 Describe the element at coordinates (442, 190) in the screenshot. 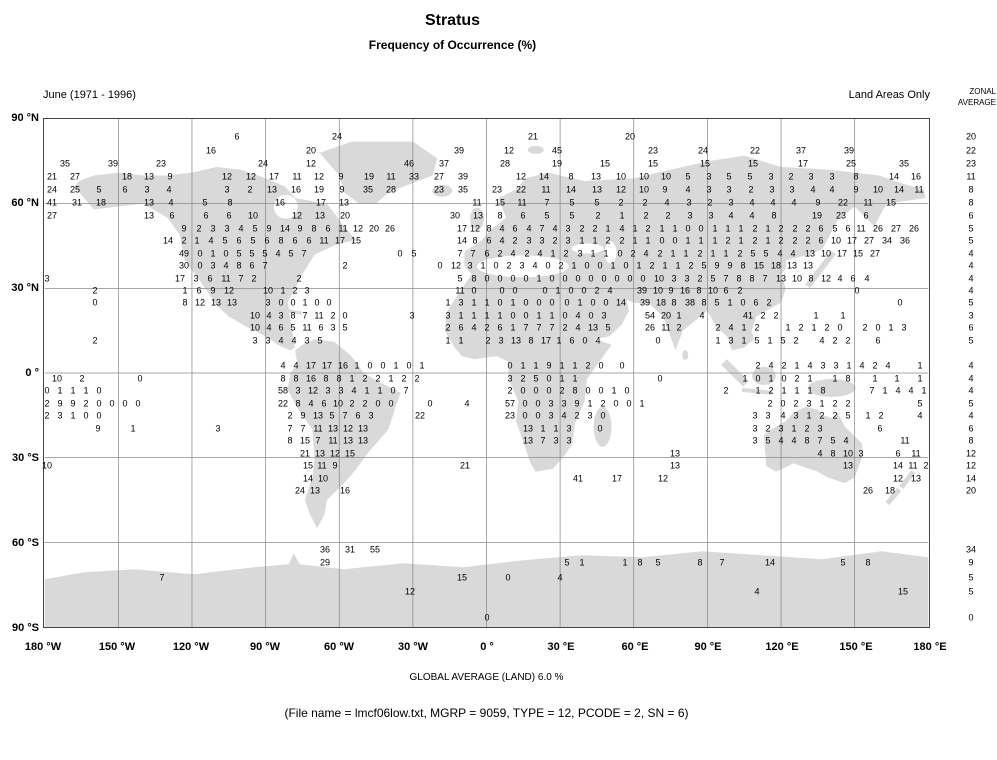

I see `iceland` at that location.